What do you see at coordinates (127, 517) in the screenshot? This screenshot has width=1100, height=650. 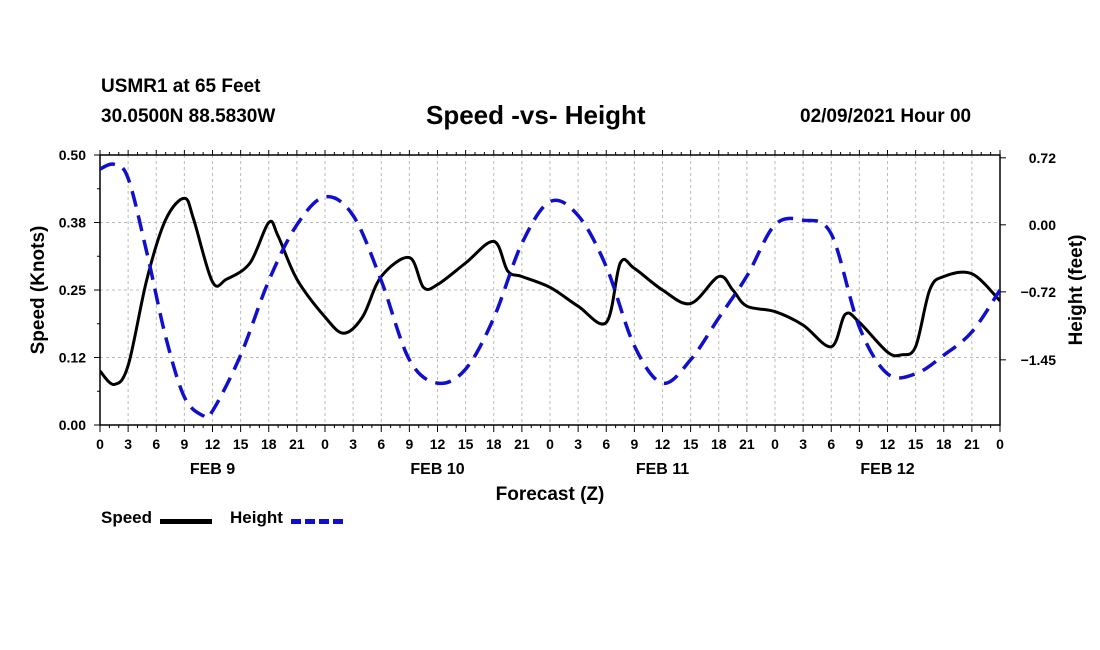 I see `legend-speed-label: Speed` at bounding box center [127, 517].